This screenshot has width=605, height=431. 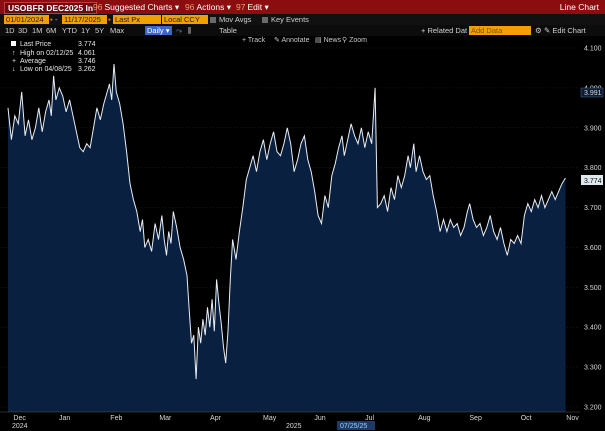 I want to click on end-date-field: 11/17/2025, so click(x=84, y=19).